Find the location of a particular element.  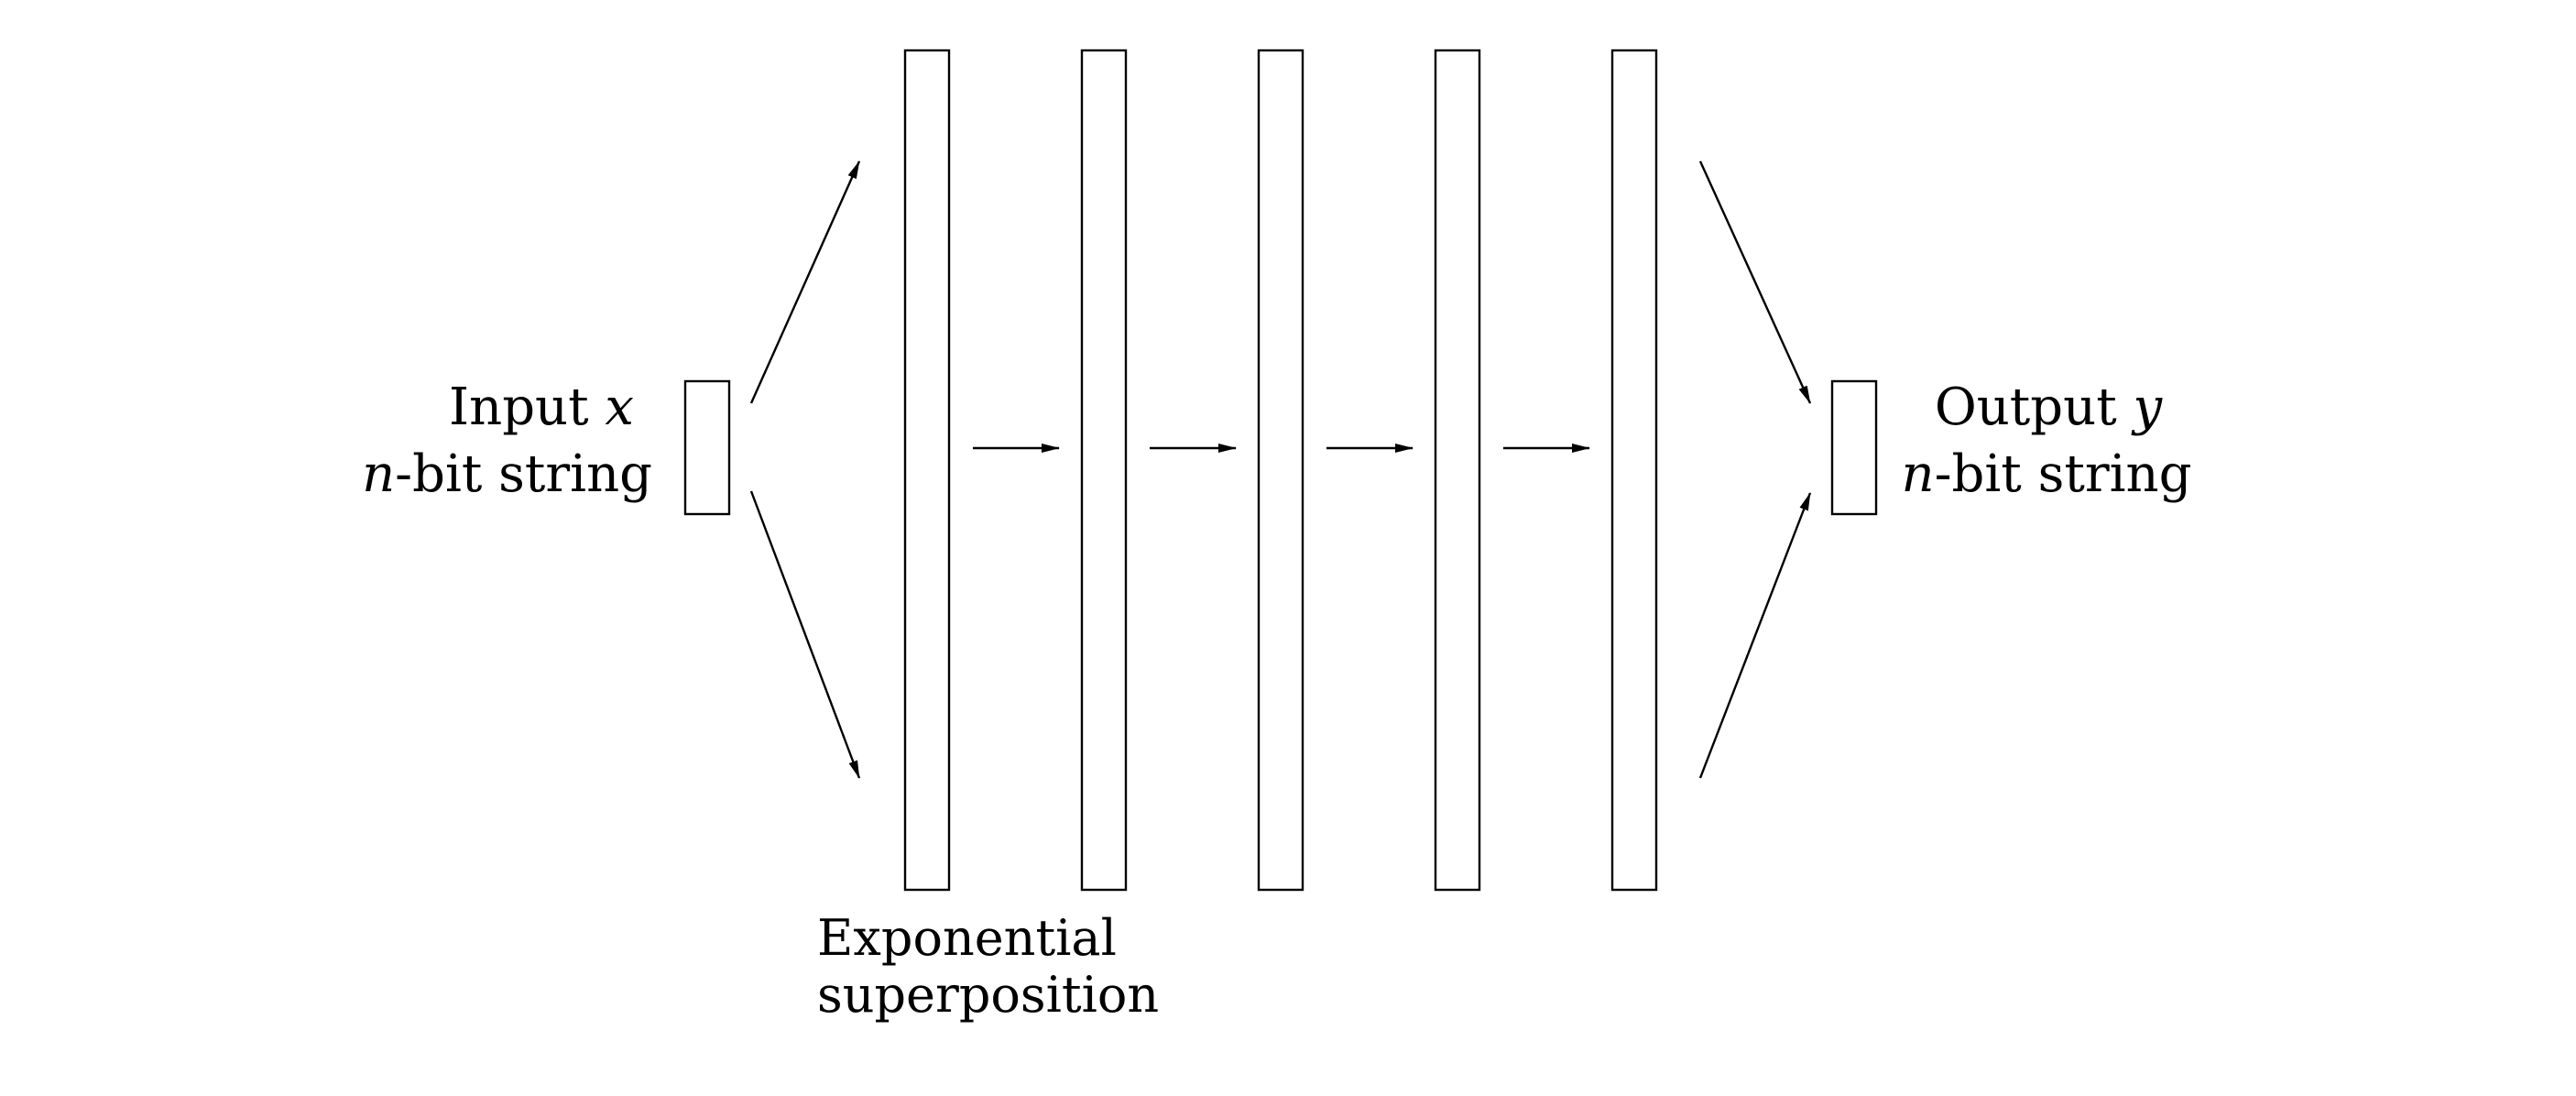

output-subtitle-text: -bit string is located at coordinates (2064, 474).